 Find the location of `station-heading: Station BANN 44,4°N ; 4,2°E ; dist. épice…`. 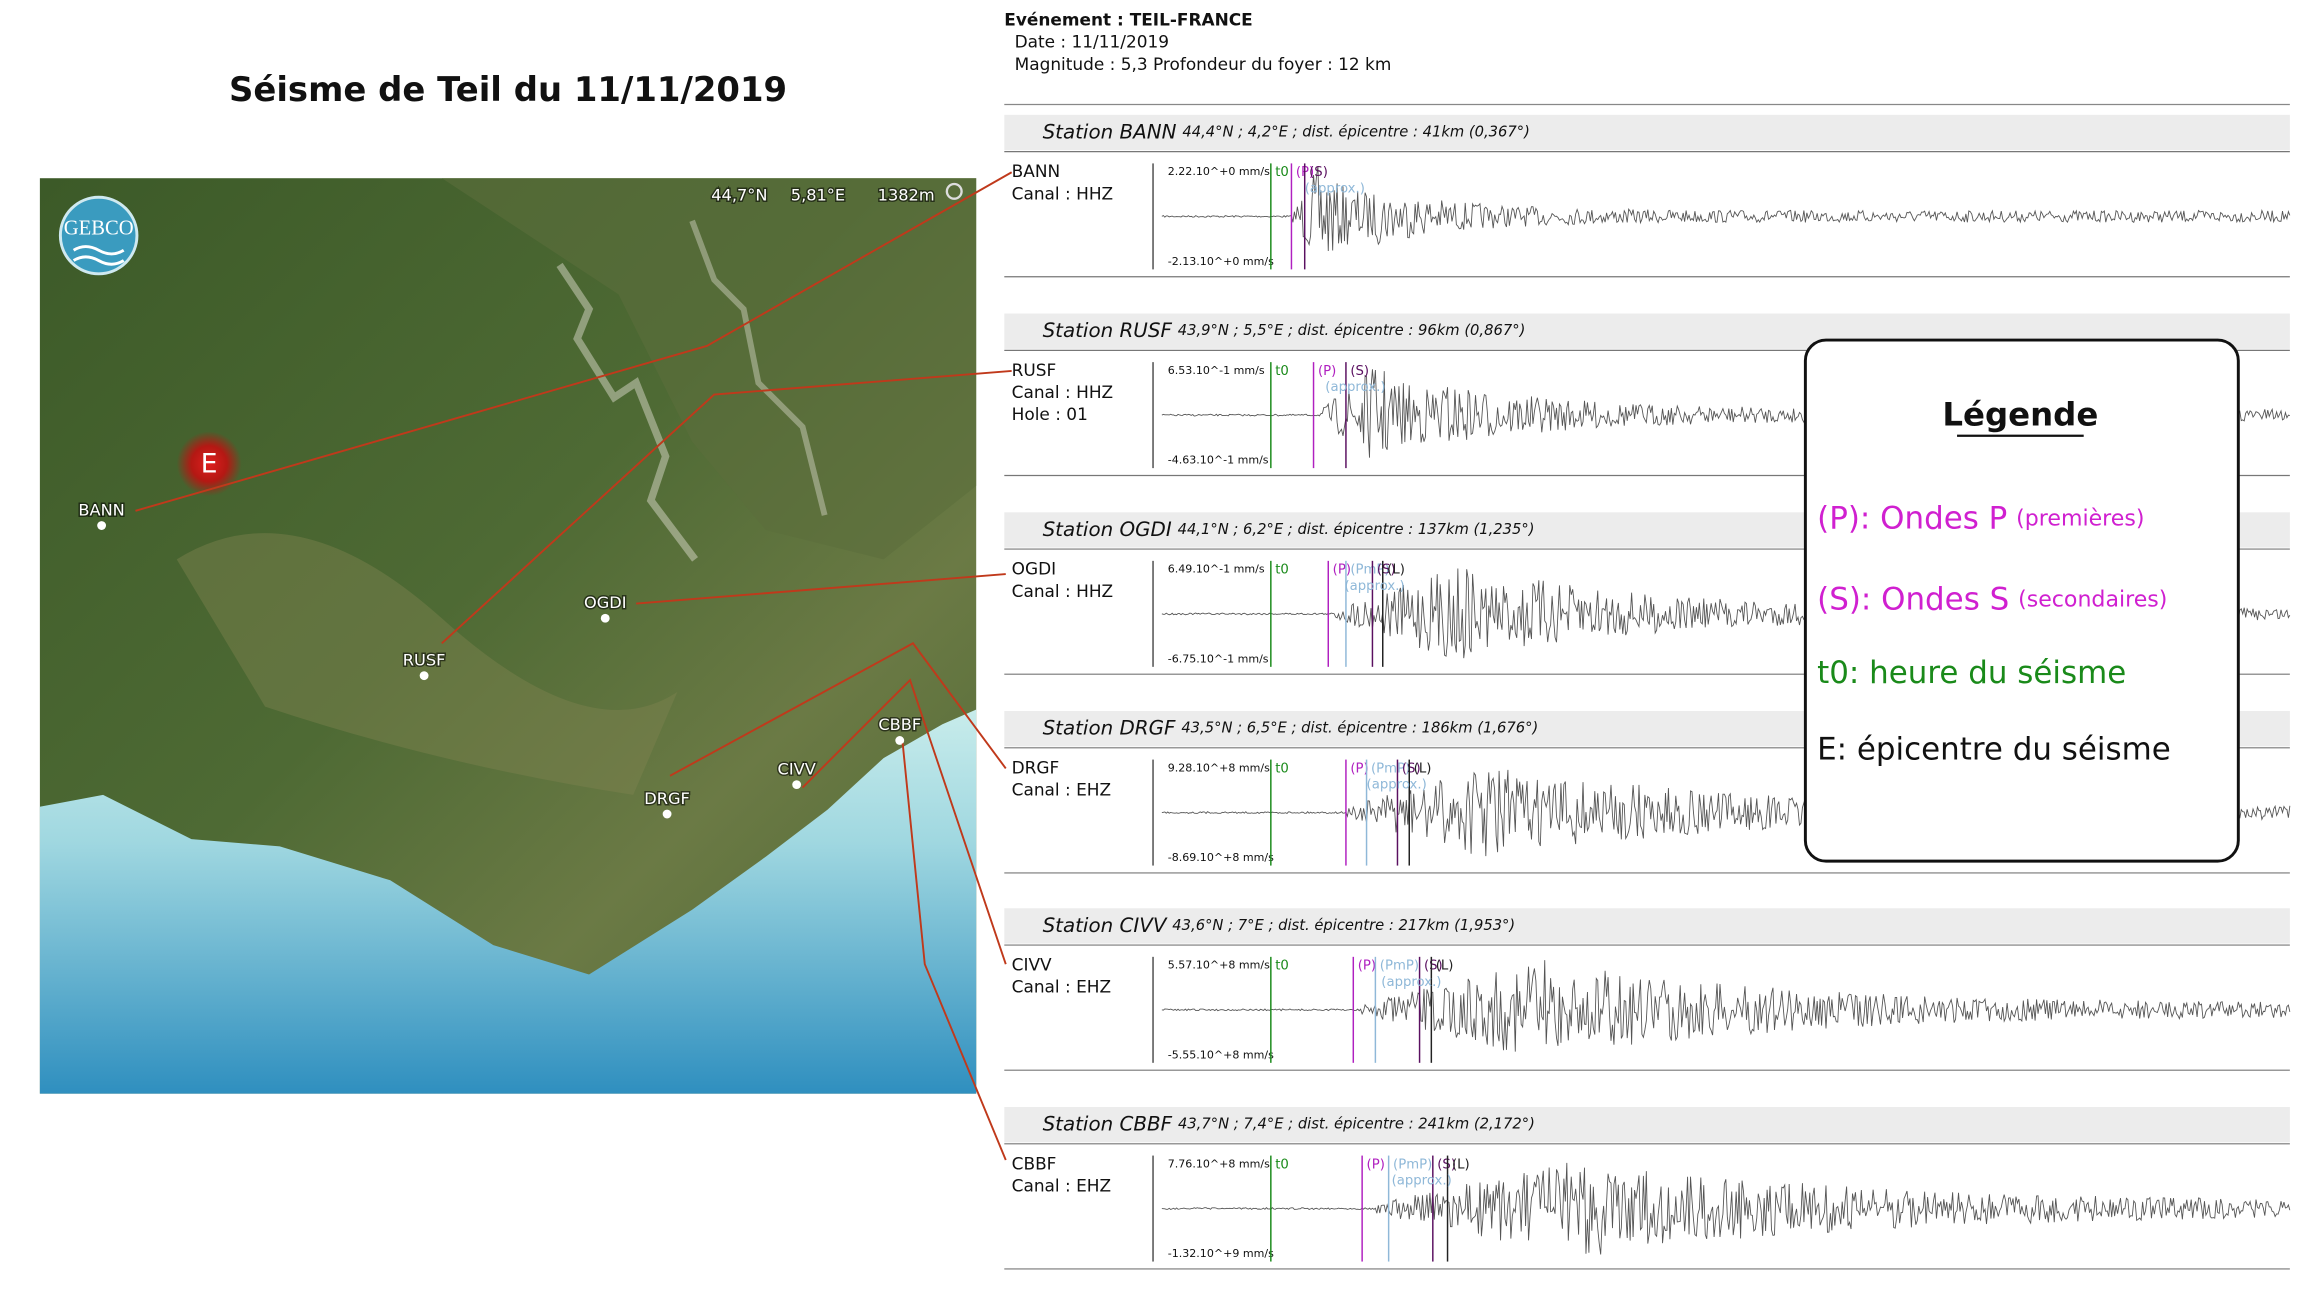

station-heading: Station BANN 44,4°N ; 4,2°E ; dist. épice… is located at coordinates (1286, 131).